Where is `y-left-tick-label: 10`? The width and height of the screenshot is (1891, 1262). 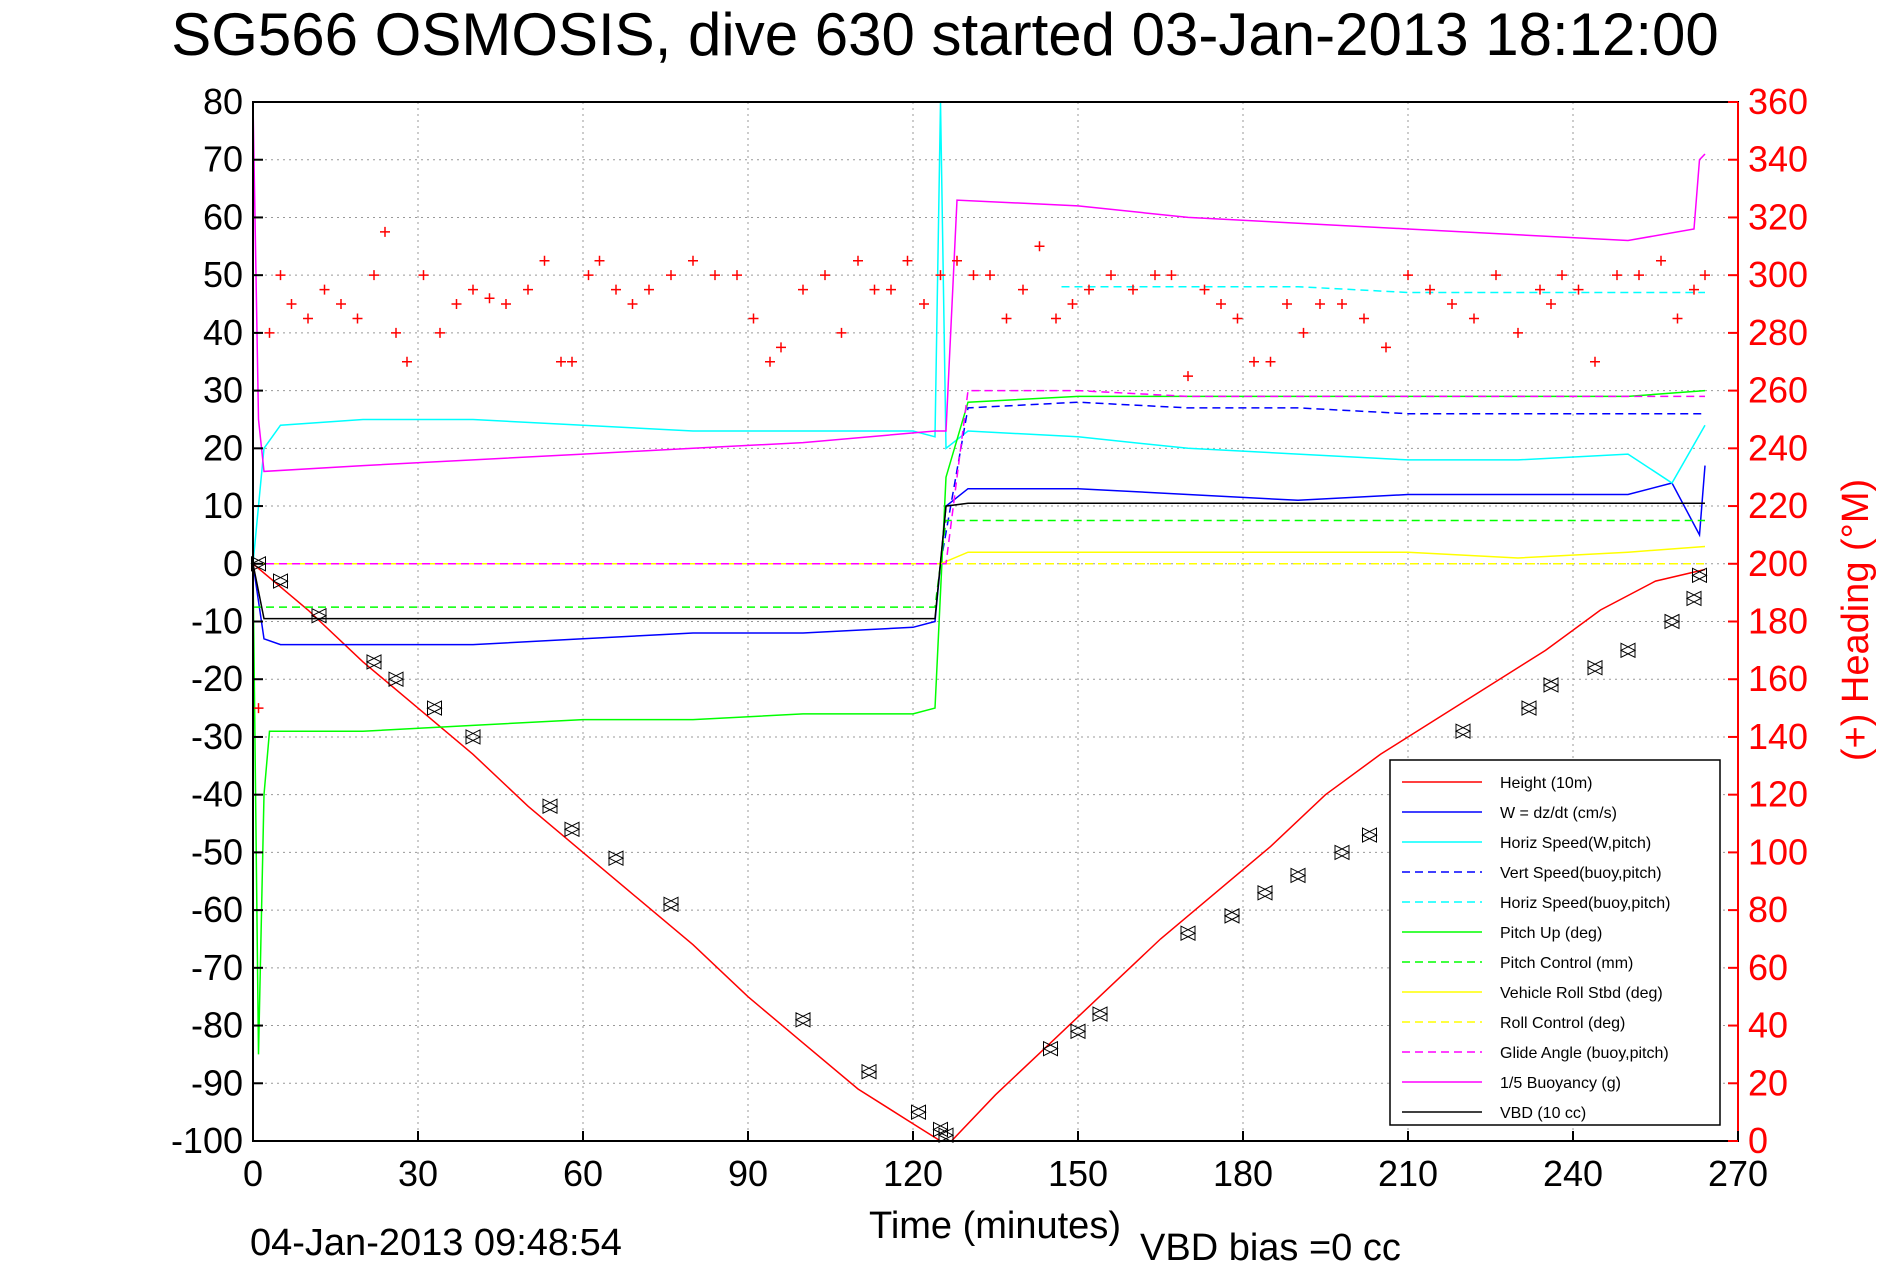 y-left-tick-label: 10 is located at coordinates (223, 505).